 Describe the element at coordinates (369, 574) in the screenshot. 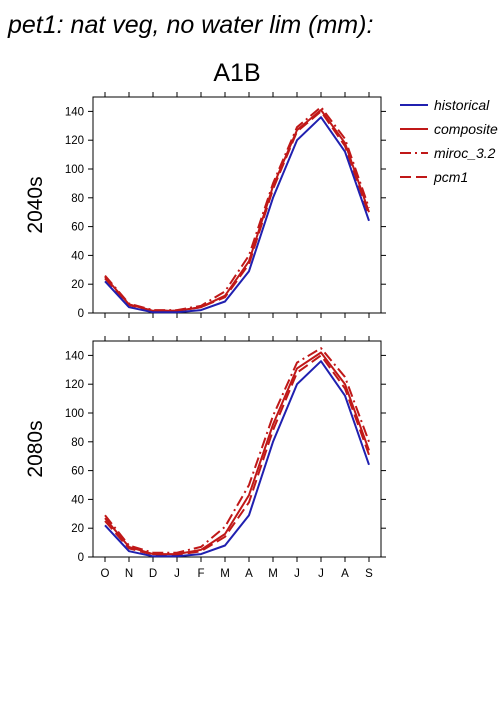

I see `x-tick-label: S` at that location.